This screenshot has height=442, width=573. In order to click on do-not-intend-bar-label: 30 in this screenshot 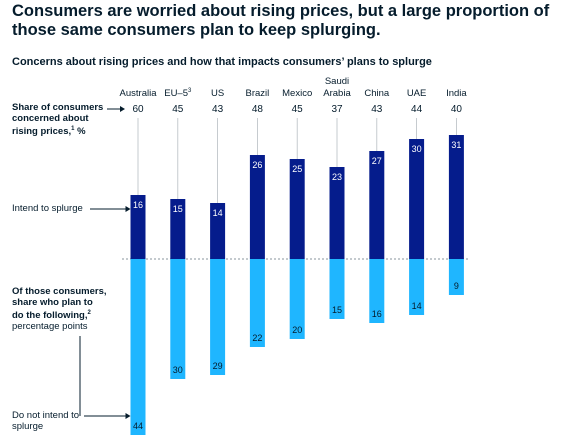, I will do `click(178, 370)`.